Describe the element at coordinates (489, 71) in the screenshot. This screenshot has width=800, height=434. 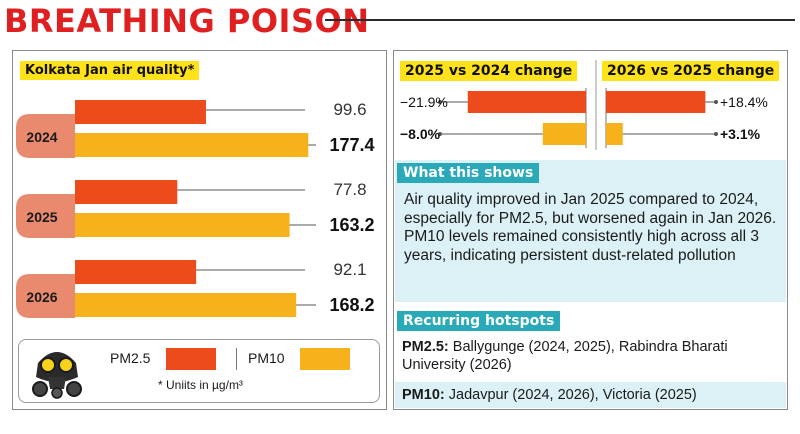
I see `change-title-2025: 2025 vs 2024 change` at that location.